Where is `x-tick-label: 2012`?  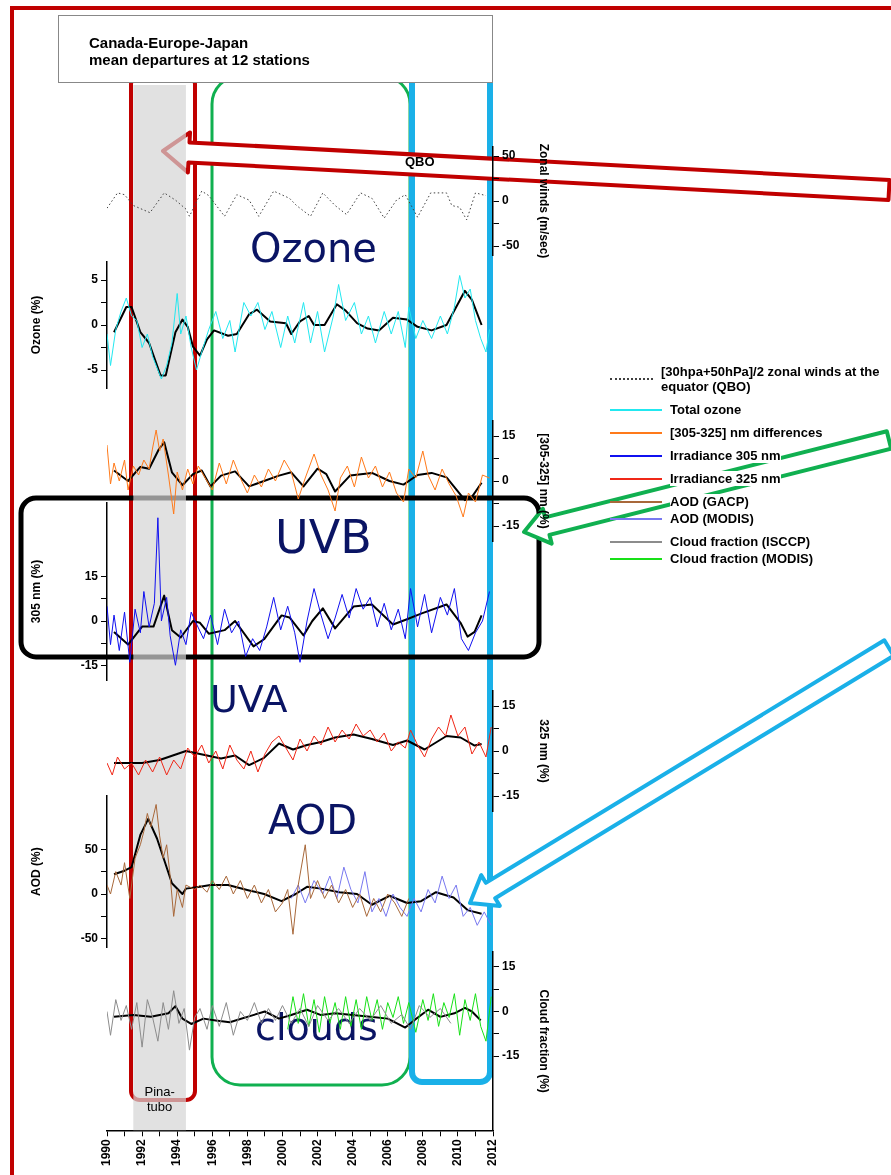
x-tick-label: 2012 is located at coordinates (492, 1152).